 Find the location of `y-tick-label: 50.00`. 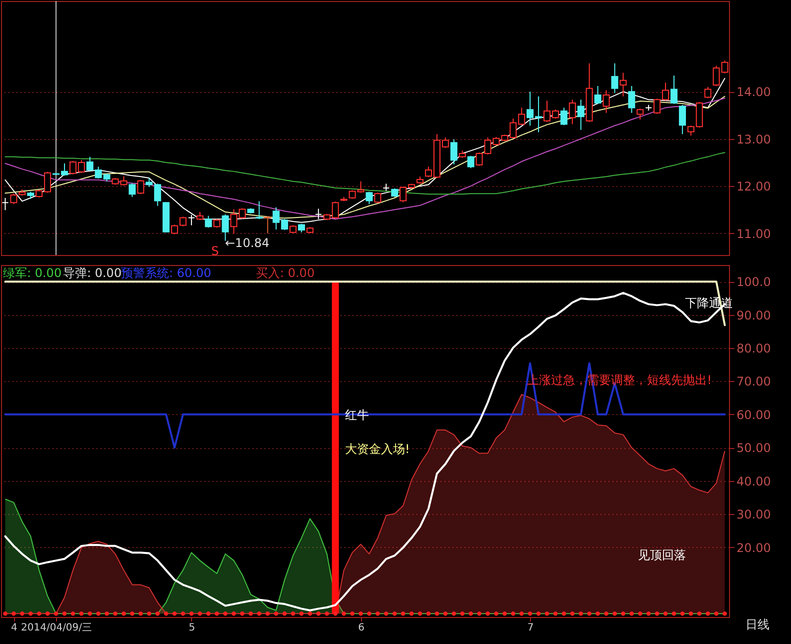

y-tick-label: 50.00 is located at coordinates (753, 448).